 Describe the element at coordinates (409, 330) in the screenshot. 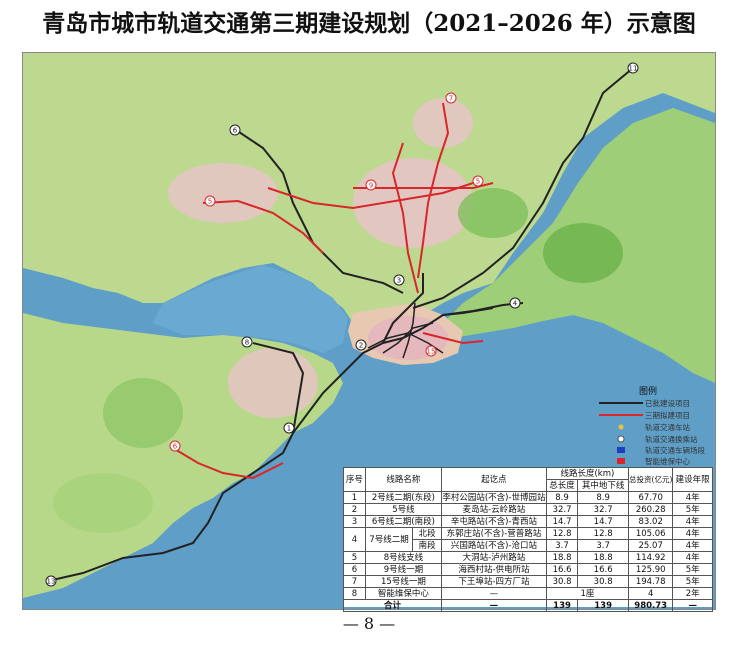

I see `downtown-line-c` at that location.